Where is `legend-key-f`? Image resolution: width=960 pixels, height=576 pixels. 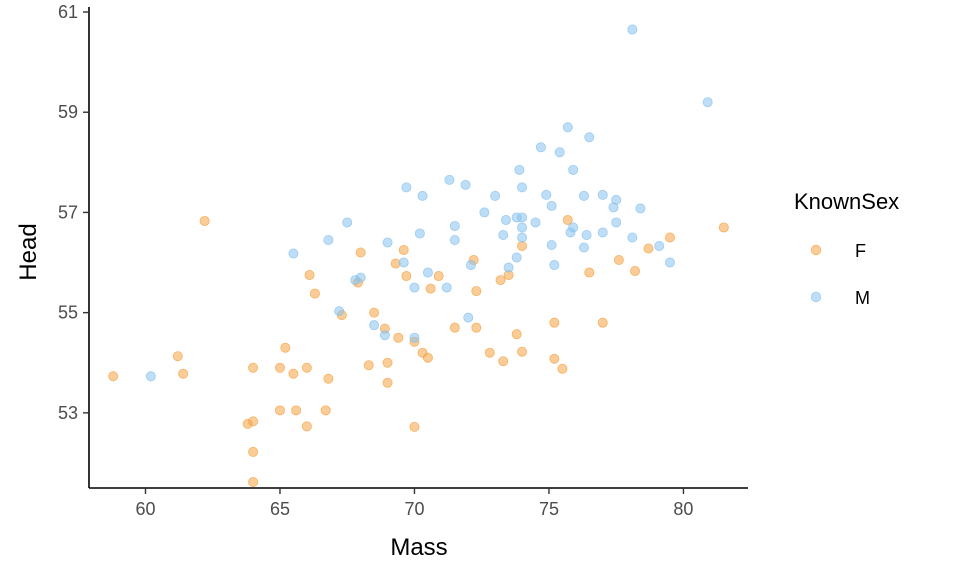 legend-key-f is located at coordinates (816, 250).